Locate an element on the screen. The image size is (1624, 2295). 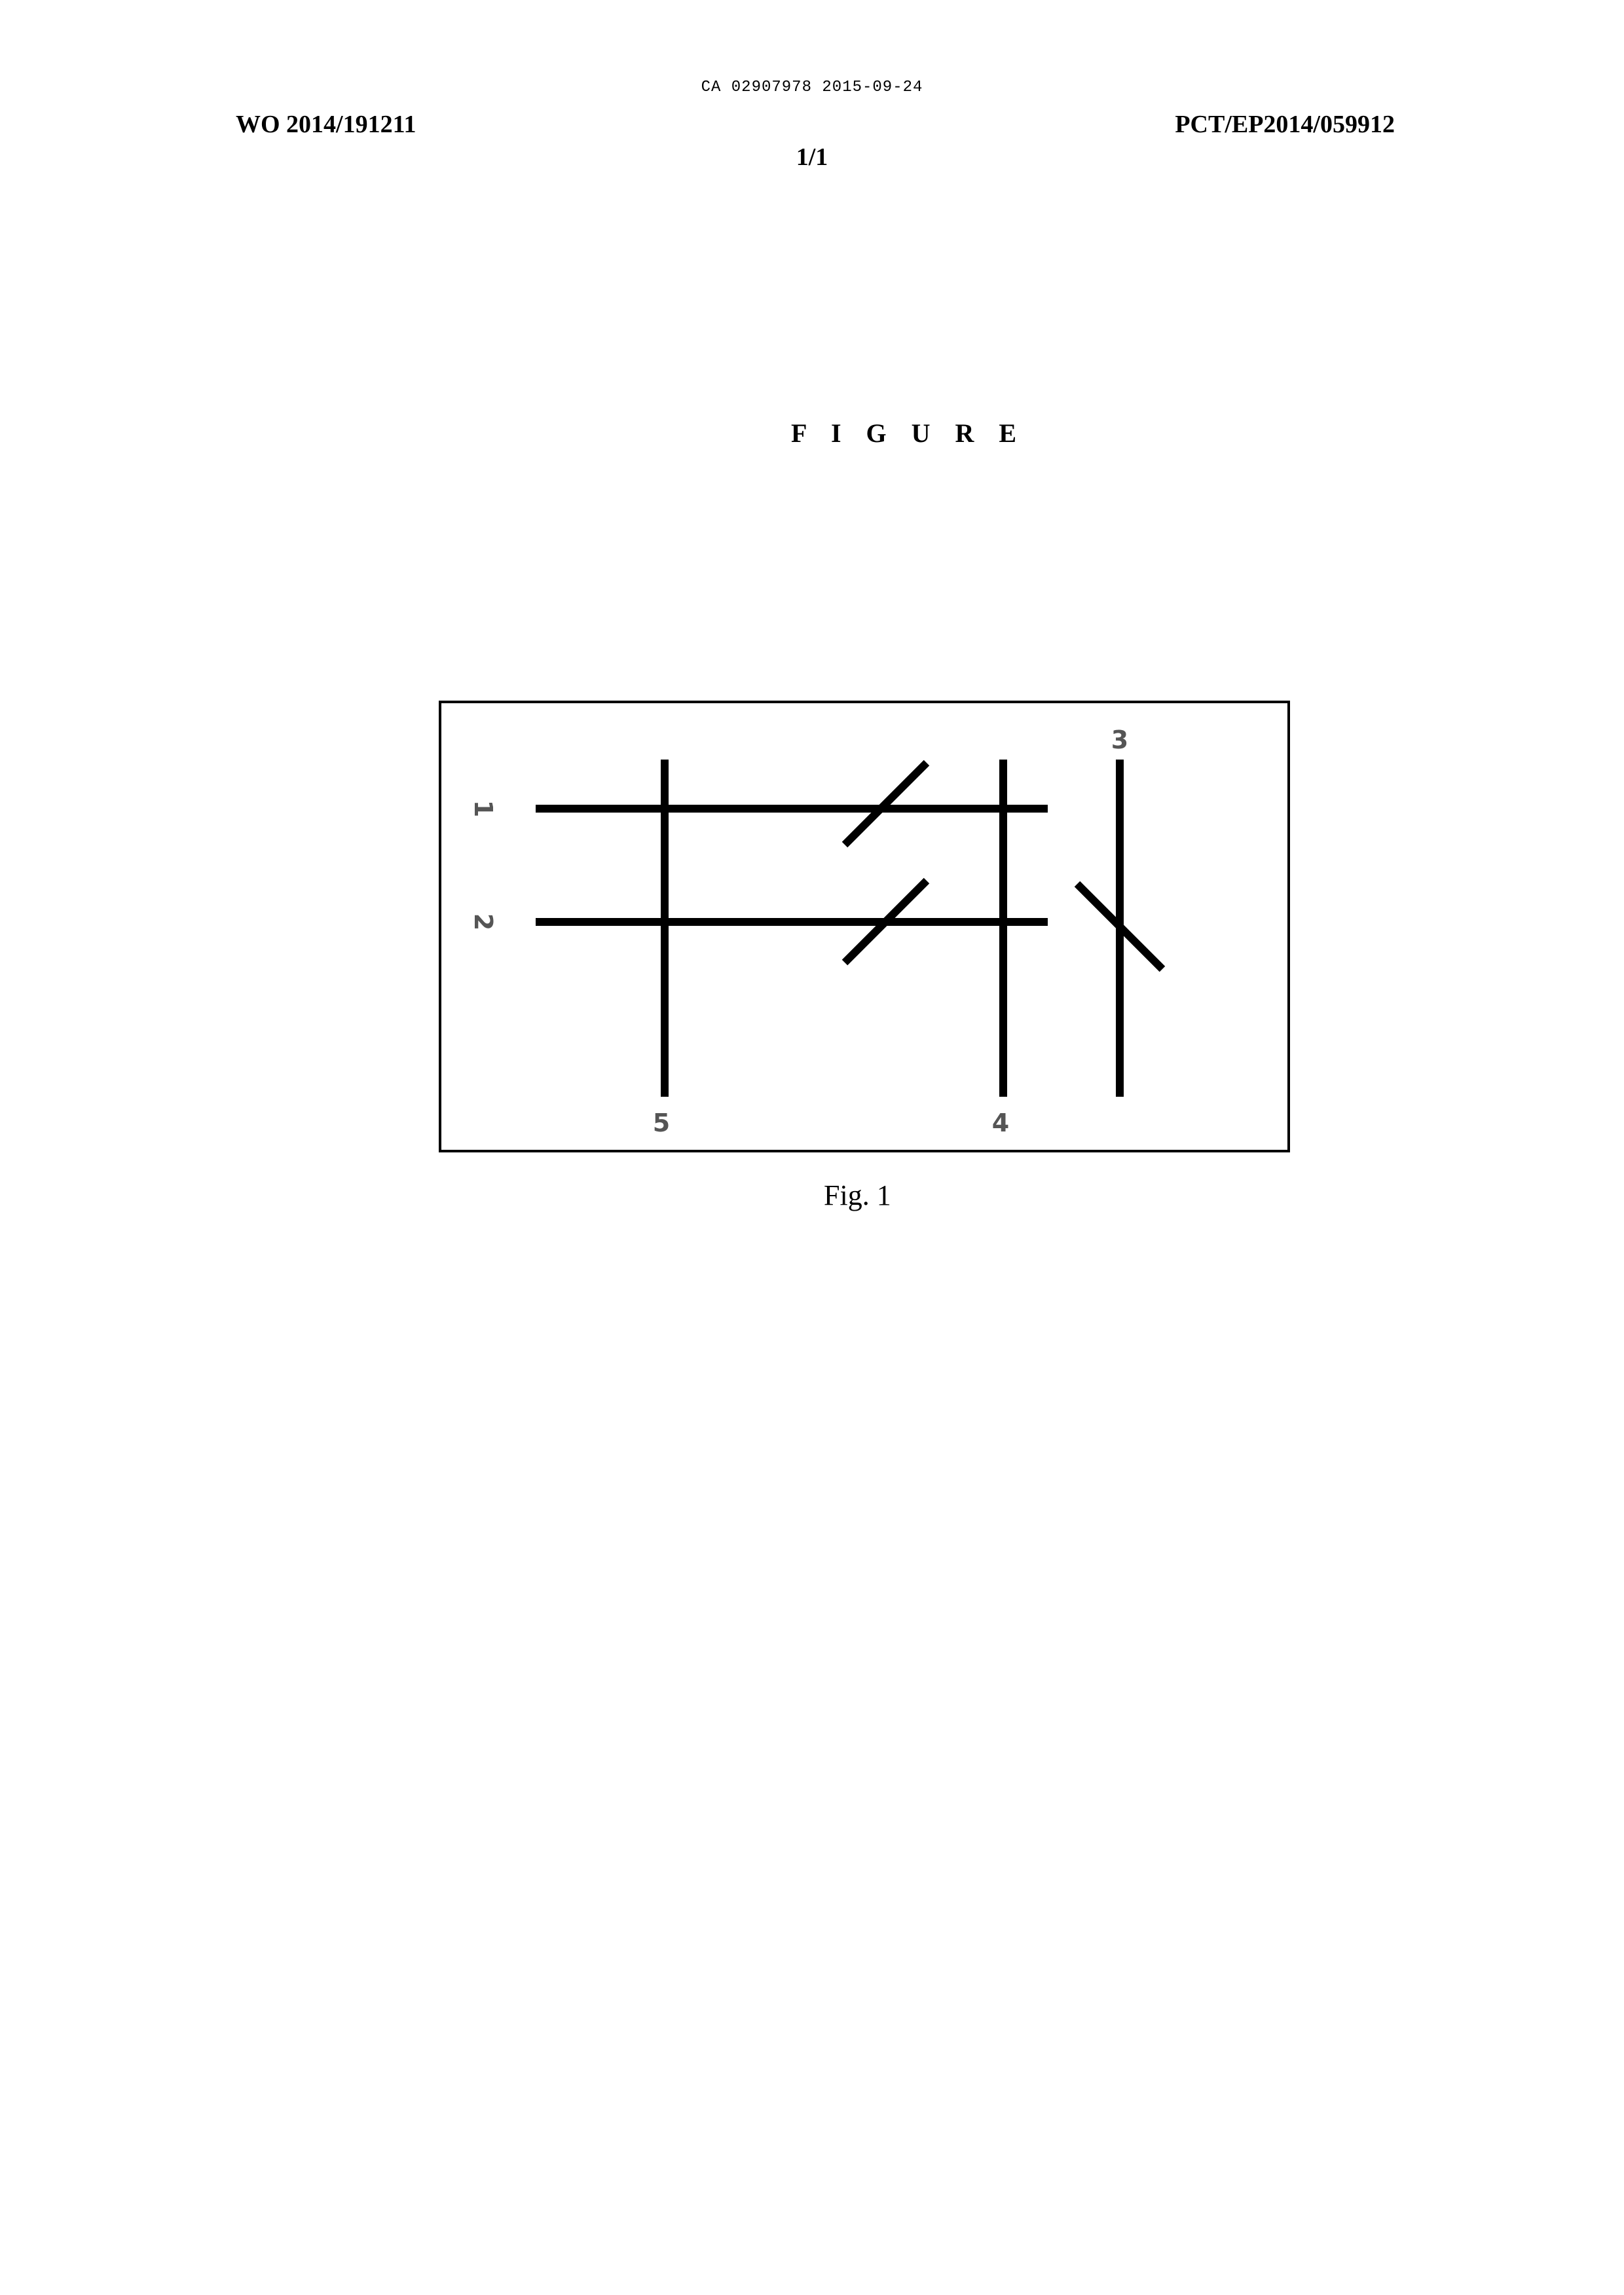
figure-caption: Fig. 1 is located at coordinates (857, 1195).